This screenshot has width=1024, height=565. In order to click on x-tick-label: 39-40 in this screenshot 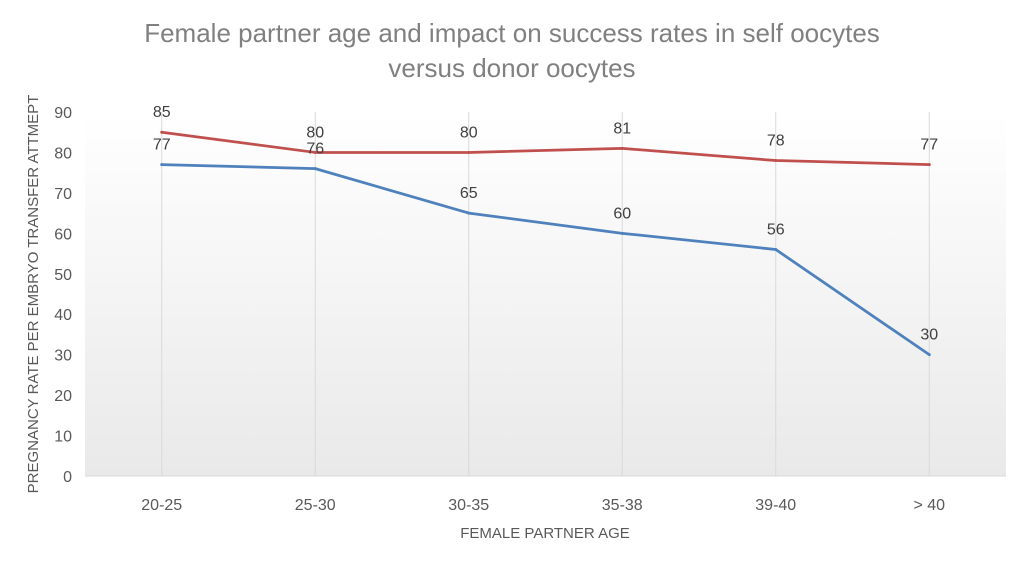, I will do `click(775, 505)`.